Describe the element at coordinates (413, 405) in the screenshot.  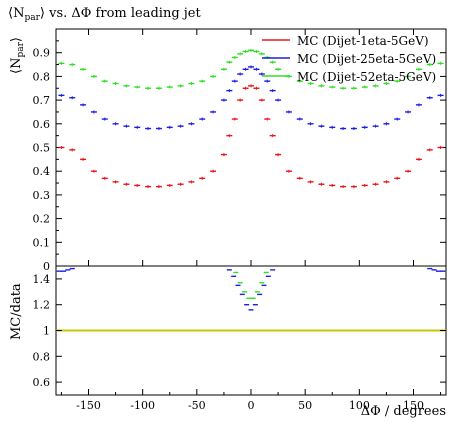
I see `x-tick-label: 150` at that location.